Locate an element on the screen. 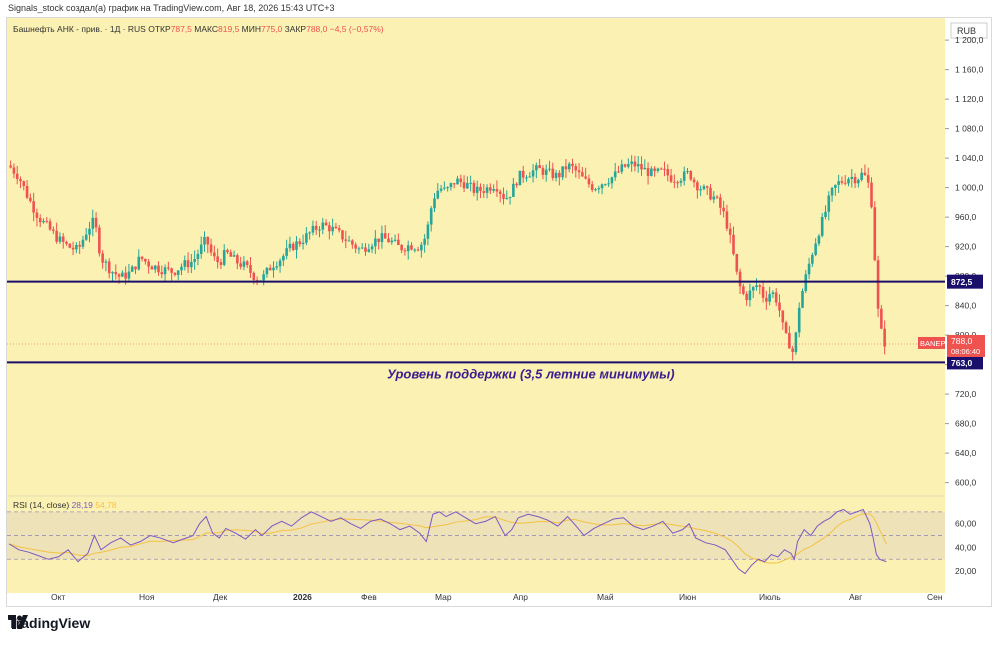  price-tag is located at coordinates (966, 345).